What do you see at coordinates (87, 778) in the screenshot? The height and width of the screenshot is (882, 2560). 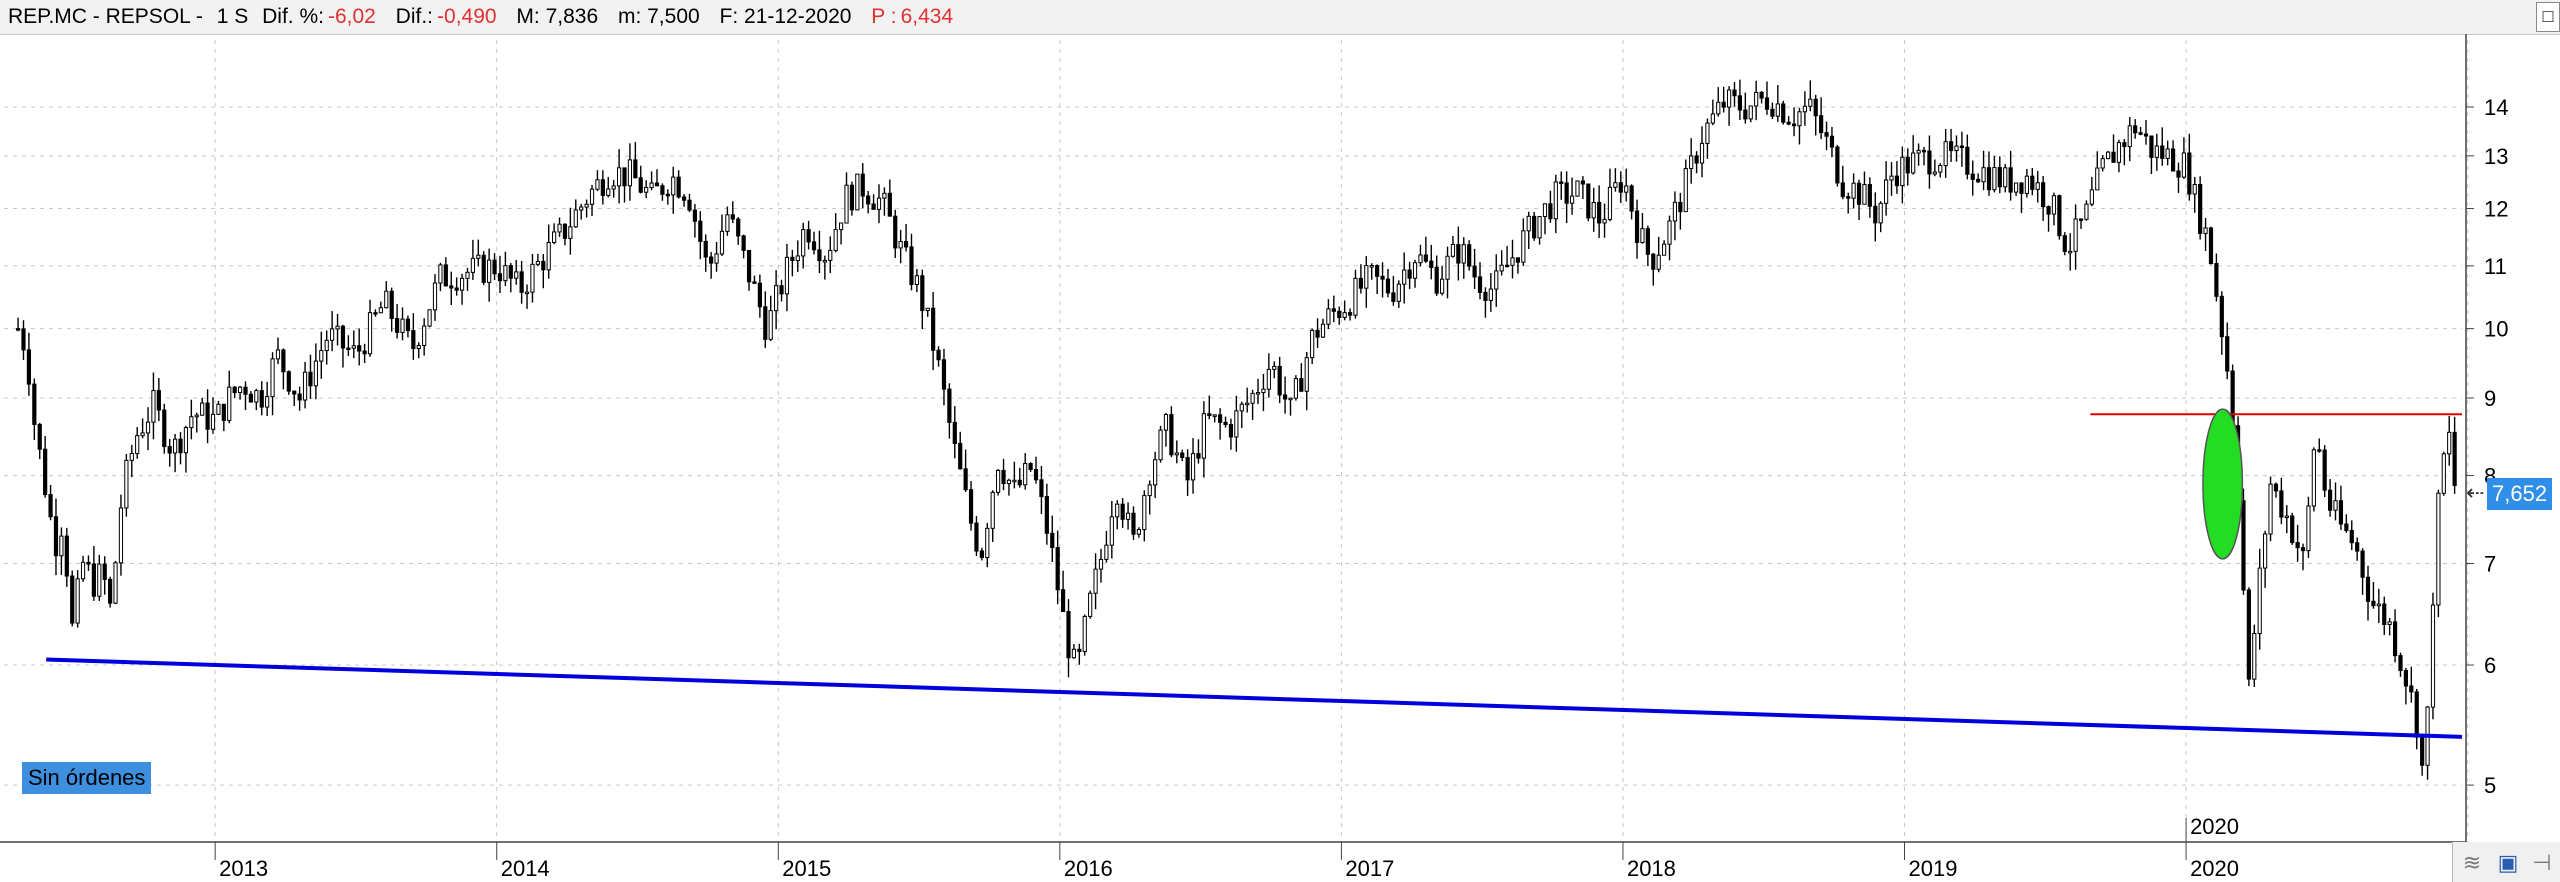 I see `orders-badge: Sin órdenes` at bounding box center [87, 778].